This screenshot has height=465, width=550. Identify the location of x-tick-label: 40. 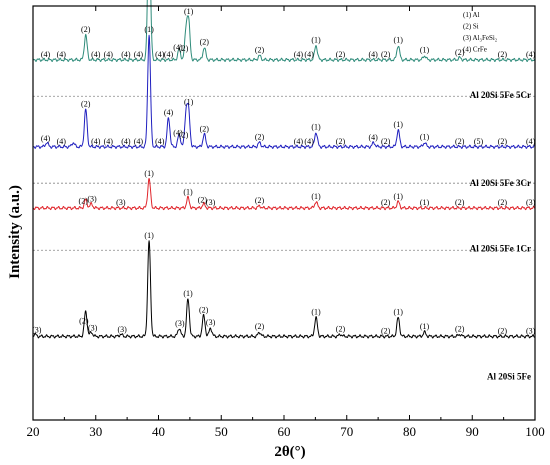
(158, 431).